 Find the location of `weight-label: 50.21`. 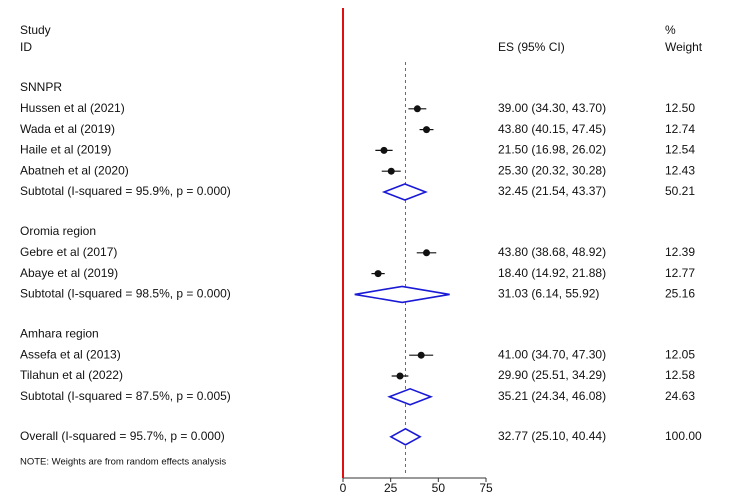

weight-label: 50.21 is located at coordinates (680, 191).